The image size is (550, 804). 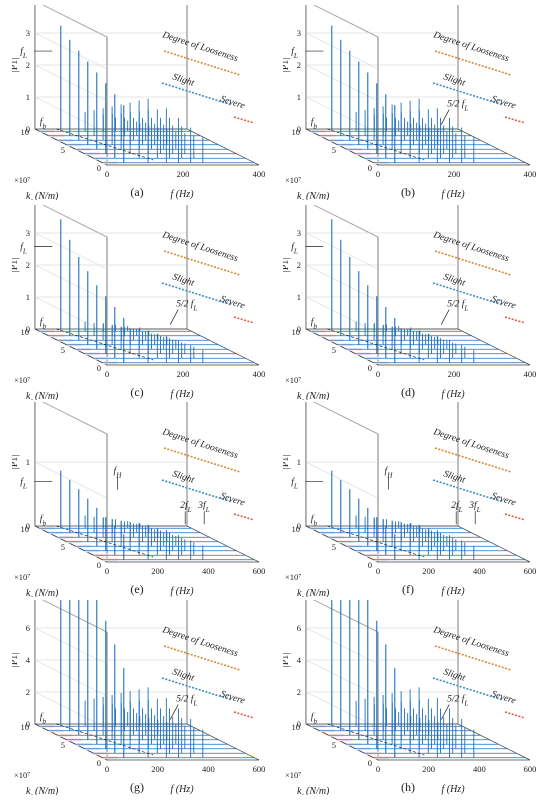 I want to click on panel-caption: (f), so click(x=408, y=589).